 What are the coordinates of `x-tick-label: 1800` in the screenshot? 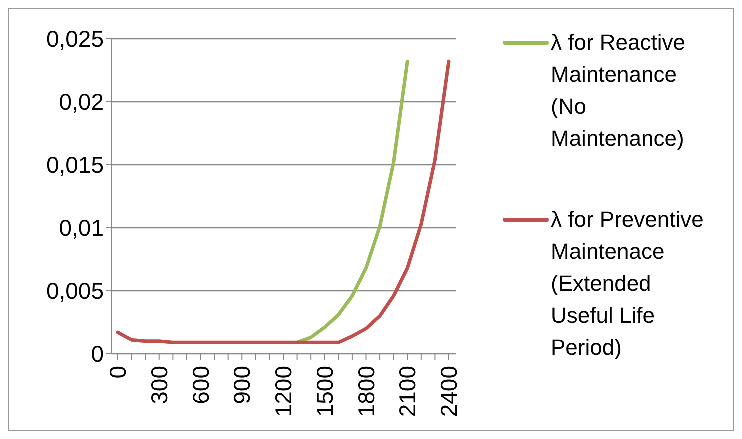 It's located at (366, 392).